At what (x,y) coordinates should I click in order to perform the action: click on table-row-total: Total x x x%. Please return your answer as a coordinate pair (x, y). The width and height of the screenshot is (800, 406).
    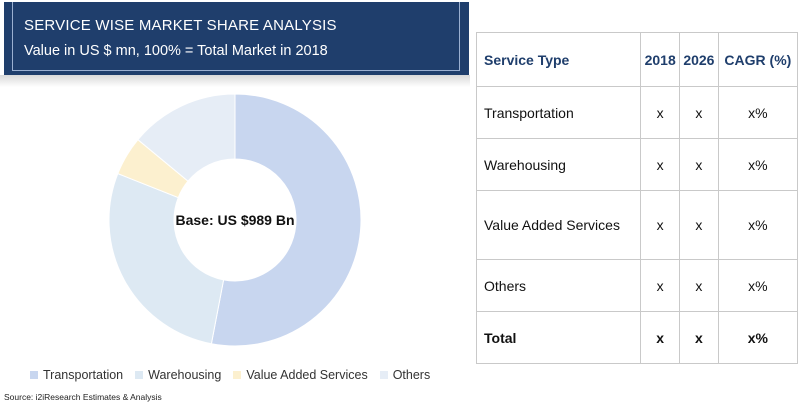
    Looking at the image, I should click on (637, 337).